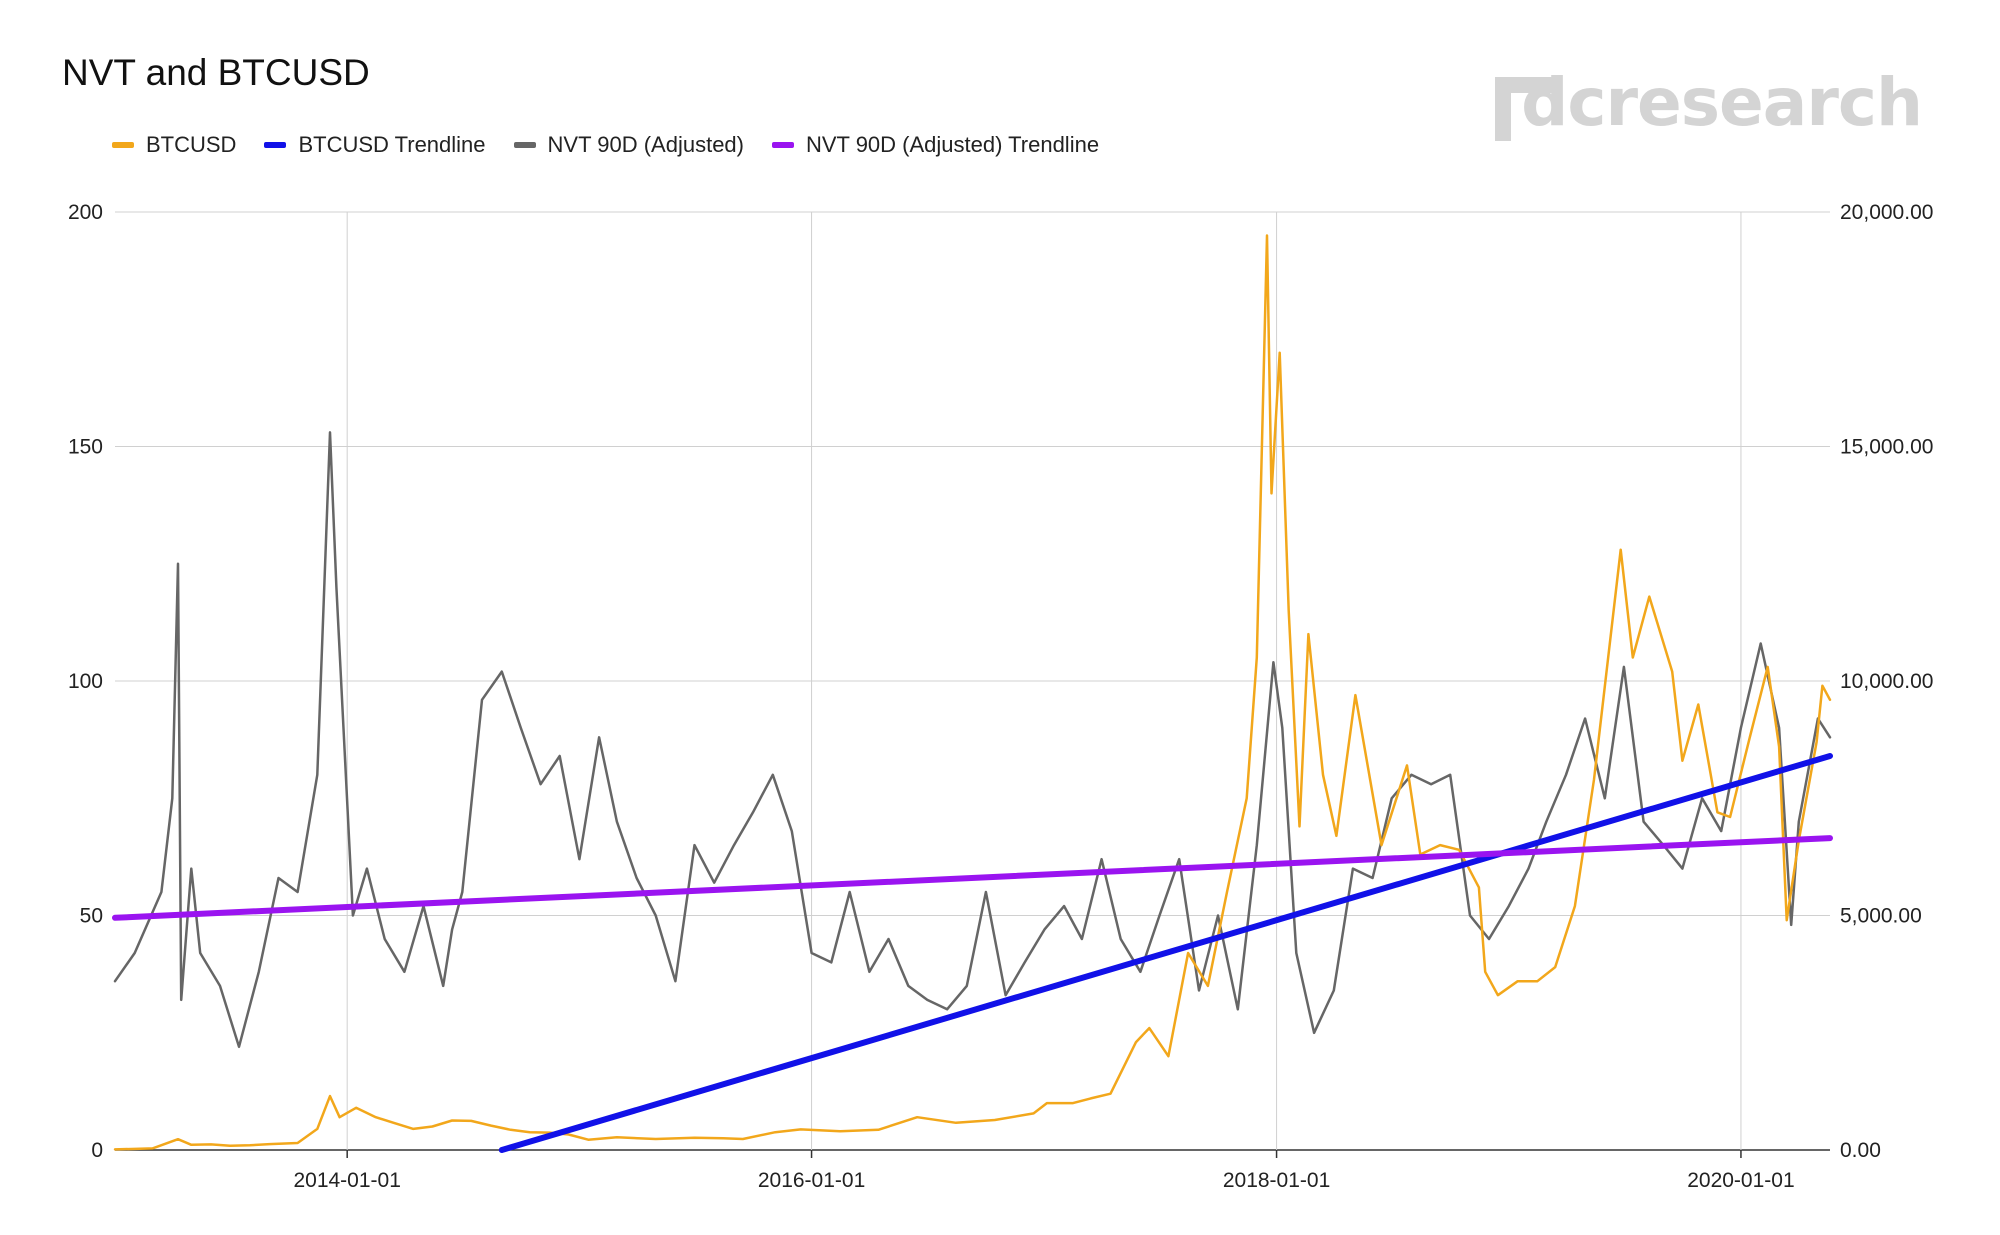 This screenshot has height=1235, width=2000. I want to click on y-left-tick-label: 0, so click(97, 1150).